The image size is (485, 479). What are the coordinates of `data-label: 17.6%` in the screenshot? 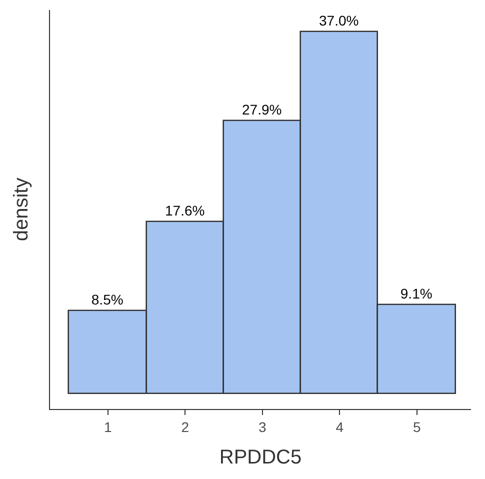 It's located at (185, 210).